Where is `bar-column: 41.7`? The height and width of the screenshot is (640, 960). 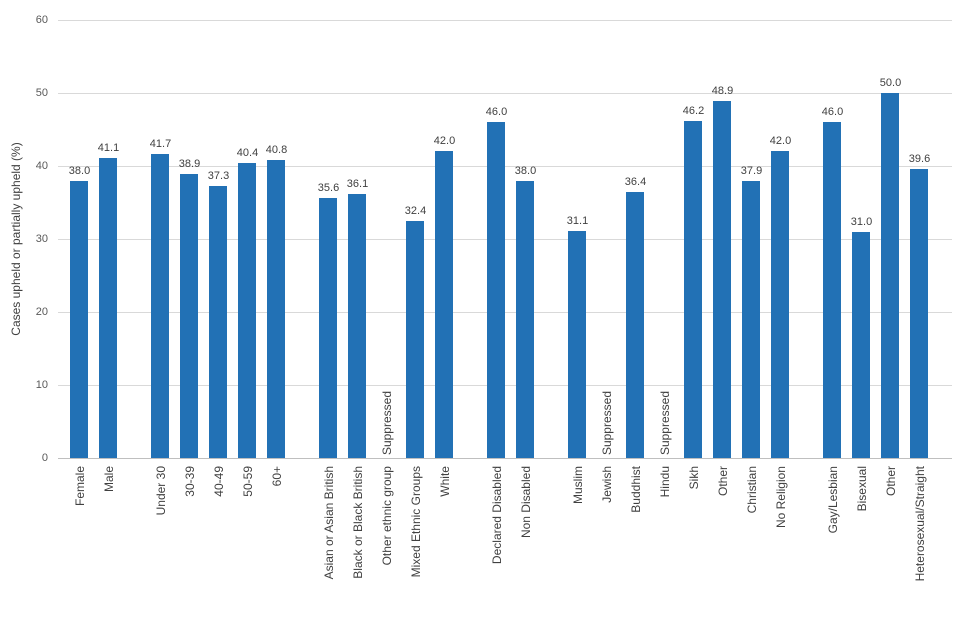 bar-column: 41.7 is located at coordinates (160, 239).